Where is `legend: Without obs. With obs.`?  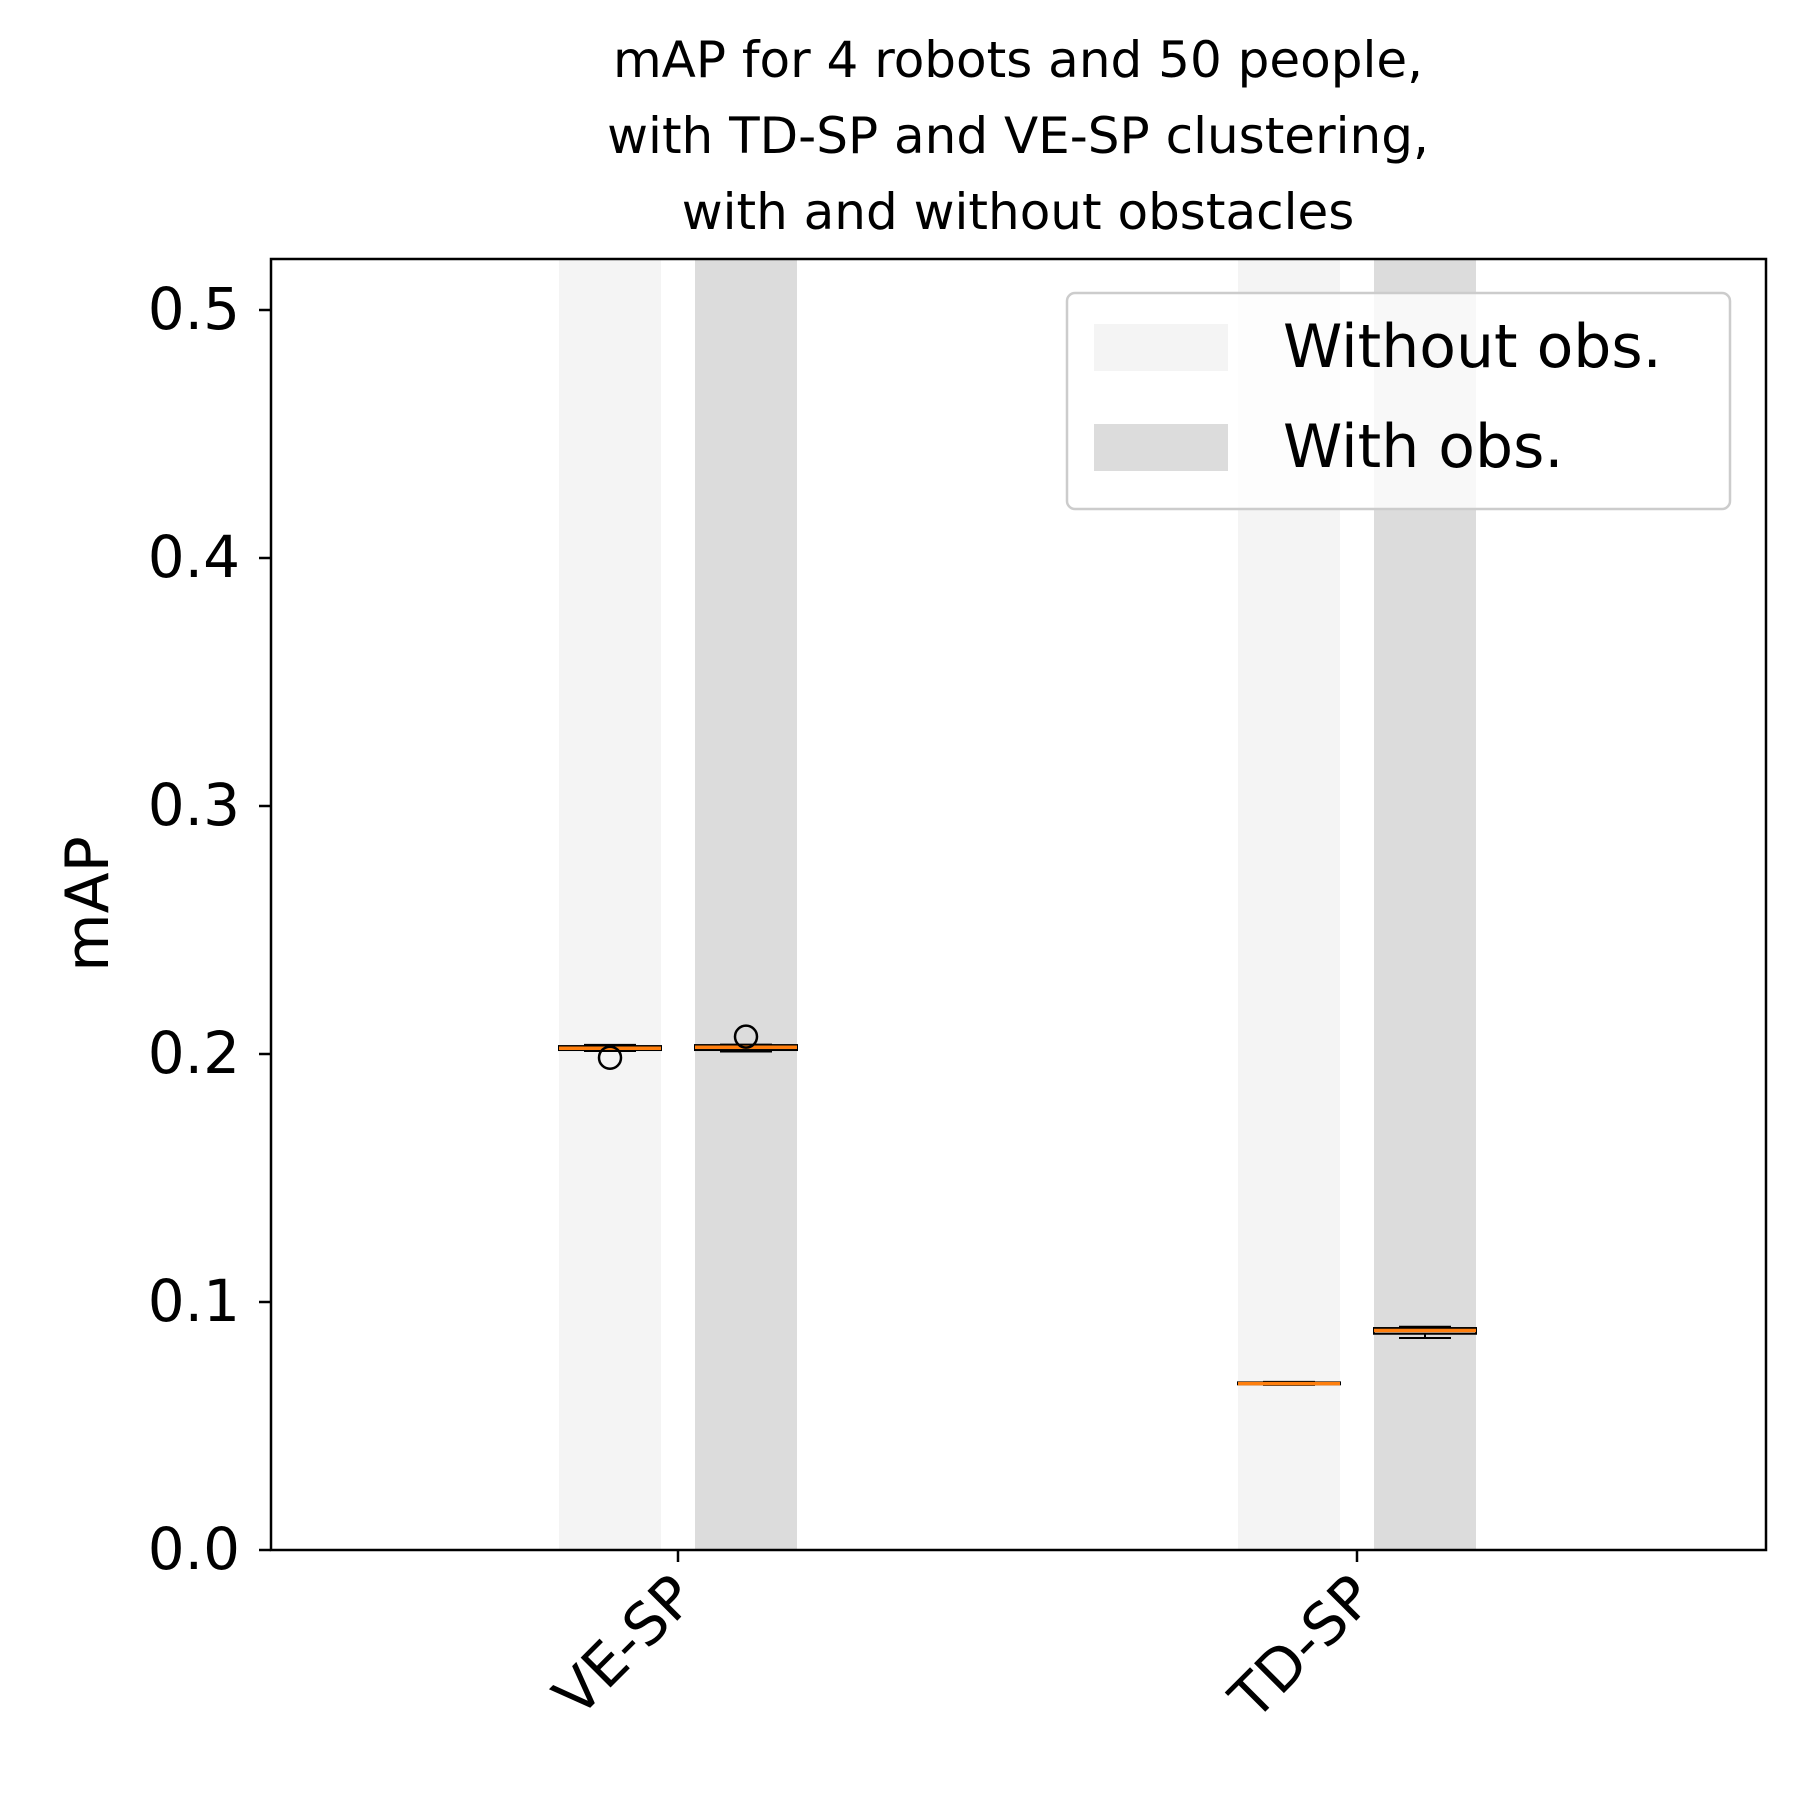
legend: Without obs. With obs. is located at coordinates (1398, 401).